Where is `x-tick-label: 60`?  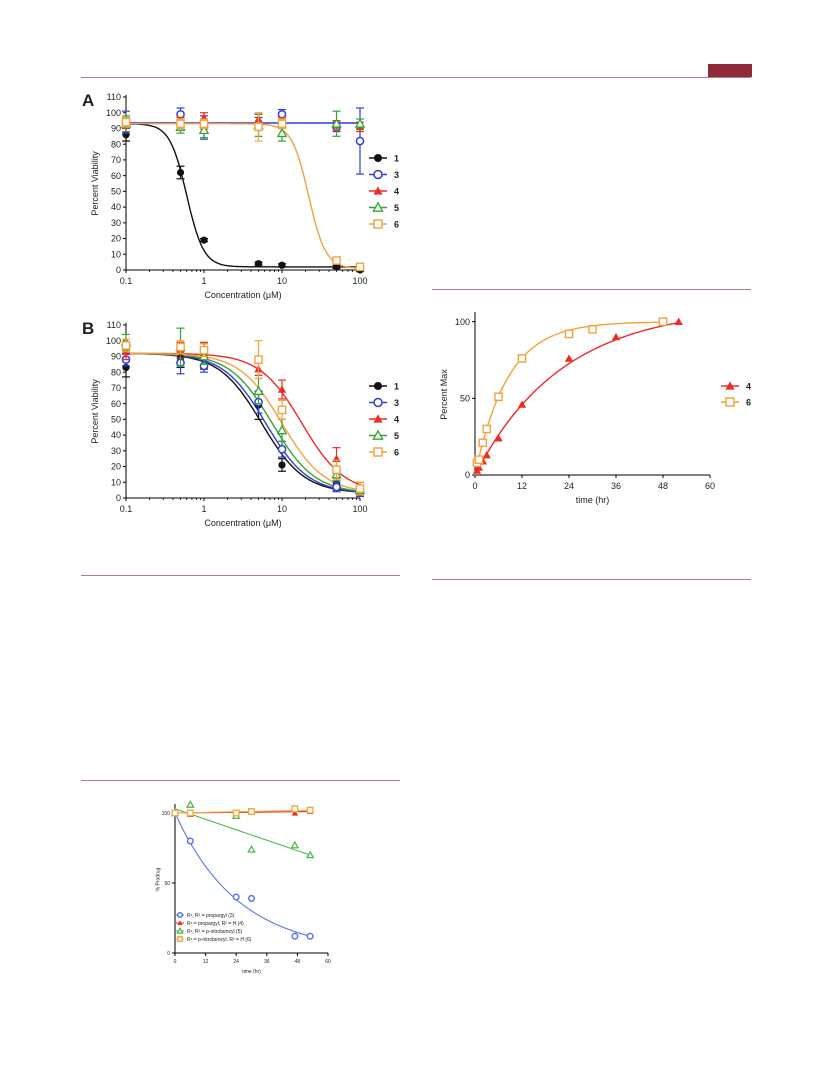 x-tick-label: 60 is located at coordinates (710, 486).